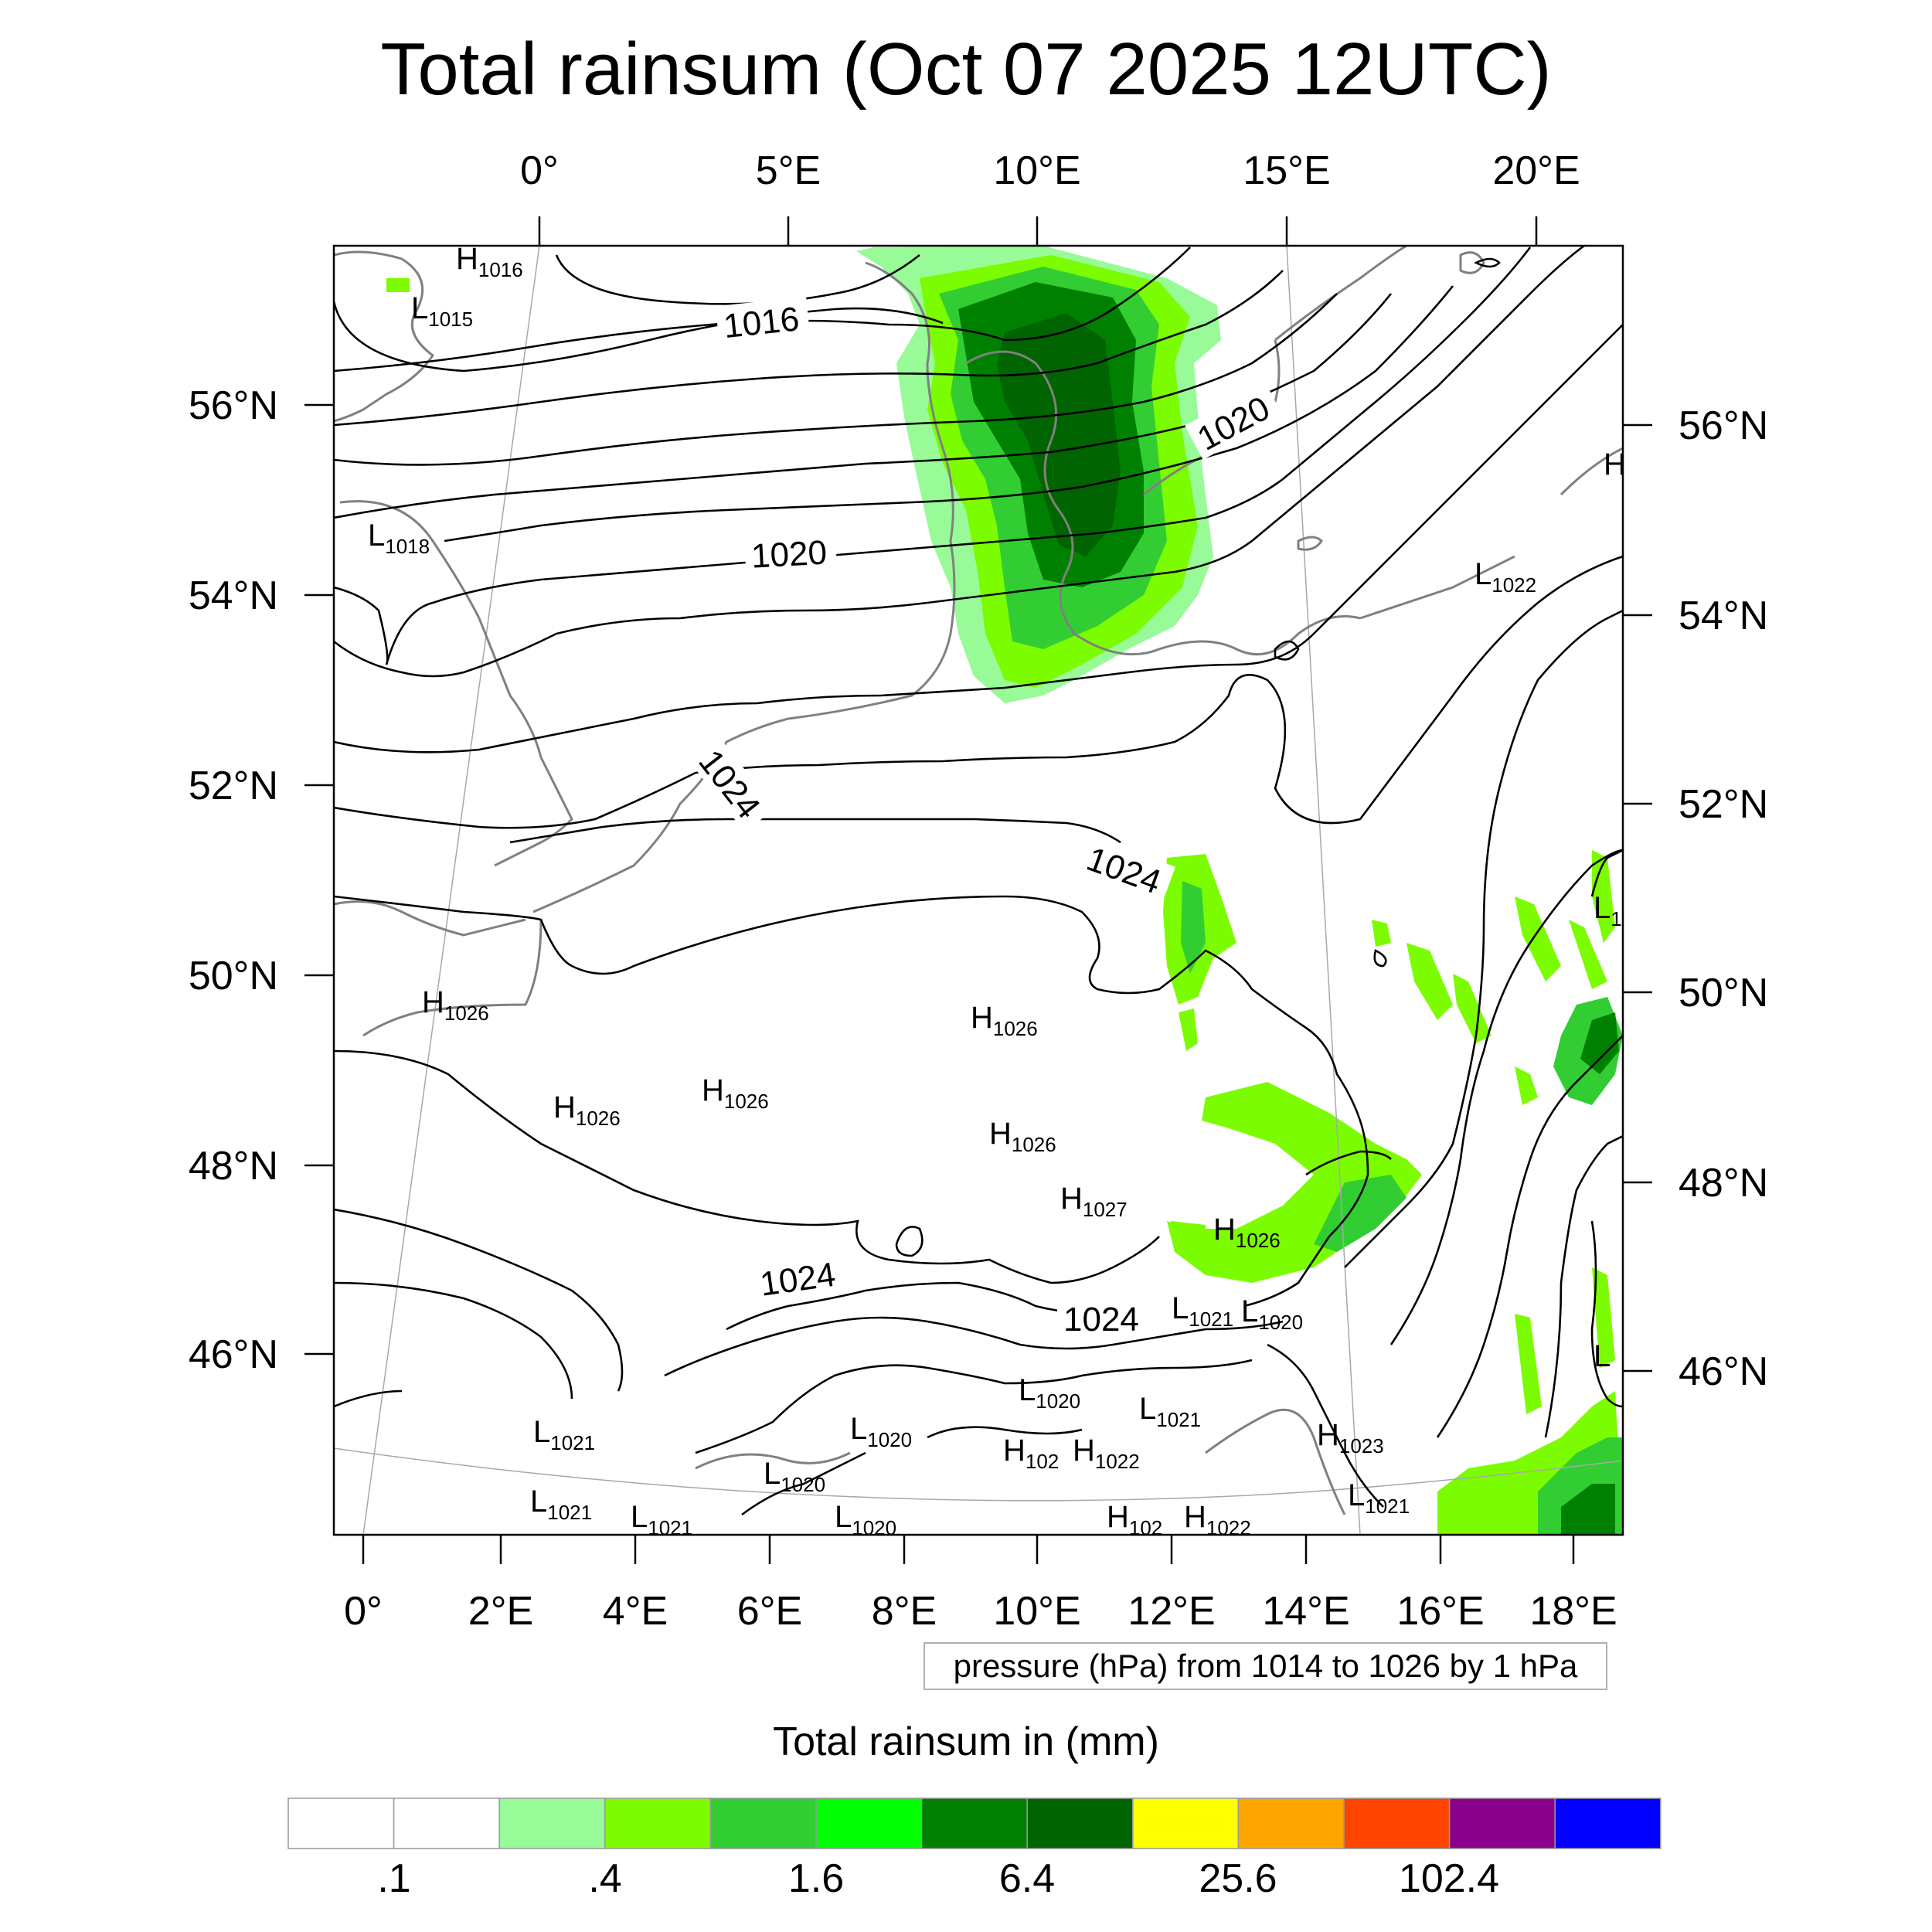 The image size is (1932, 1932). What do you see at coordinates (871, 491) in the screenshot?
I see `coast-germany-north` at bounding box center [871, 491].